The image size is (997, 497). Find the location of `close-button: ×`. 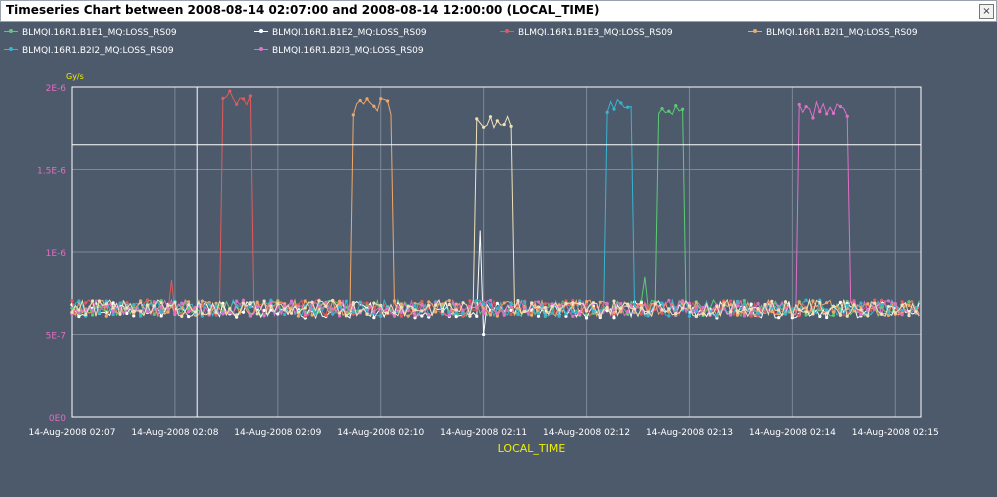

close-button: × is located at coordinates (986, 11).